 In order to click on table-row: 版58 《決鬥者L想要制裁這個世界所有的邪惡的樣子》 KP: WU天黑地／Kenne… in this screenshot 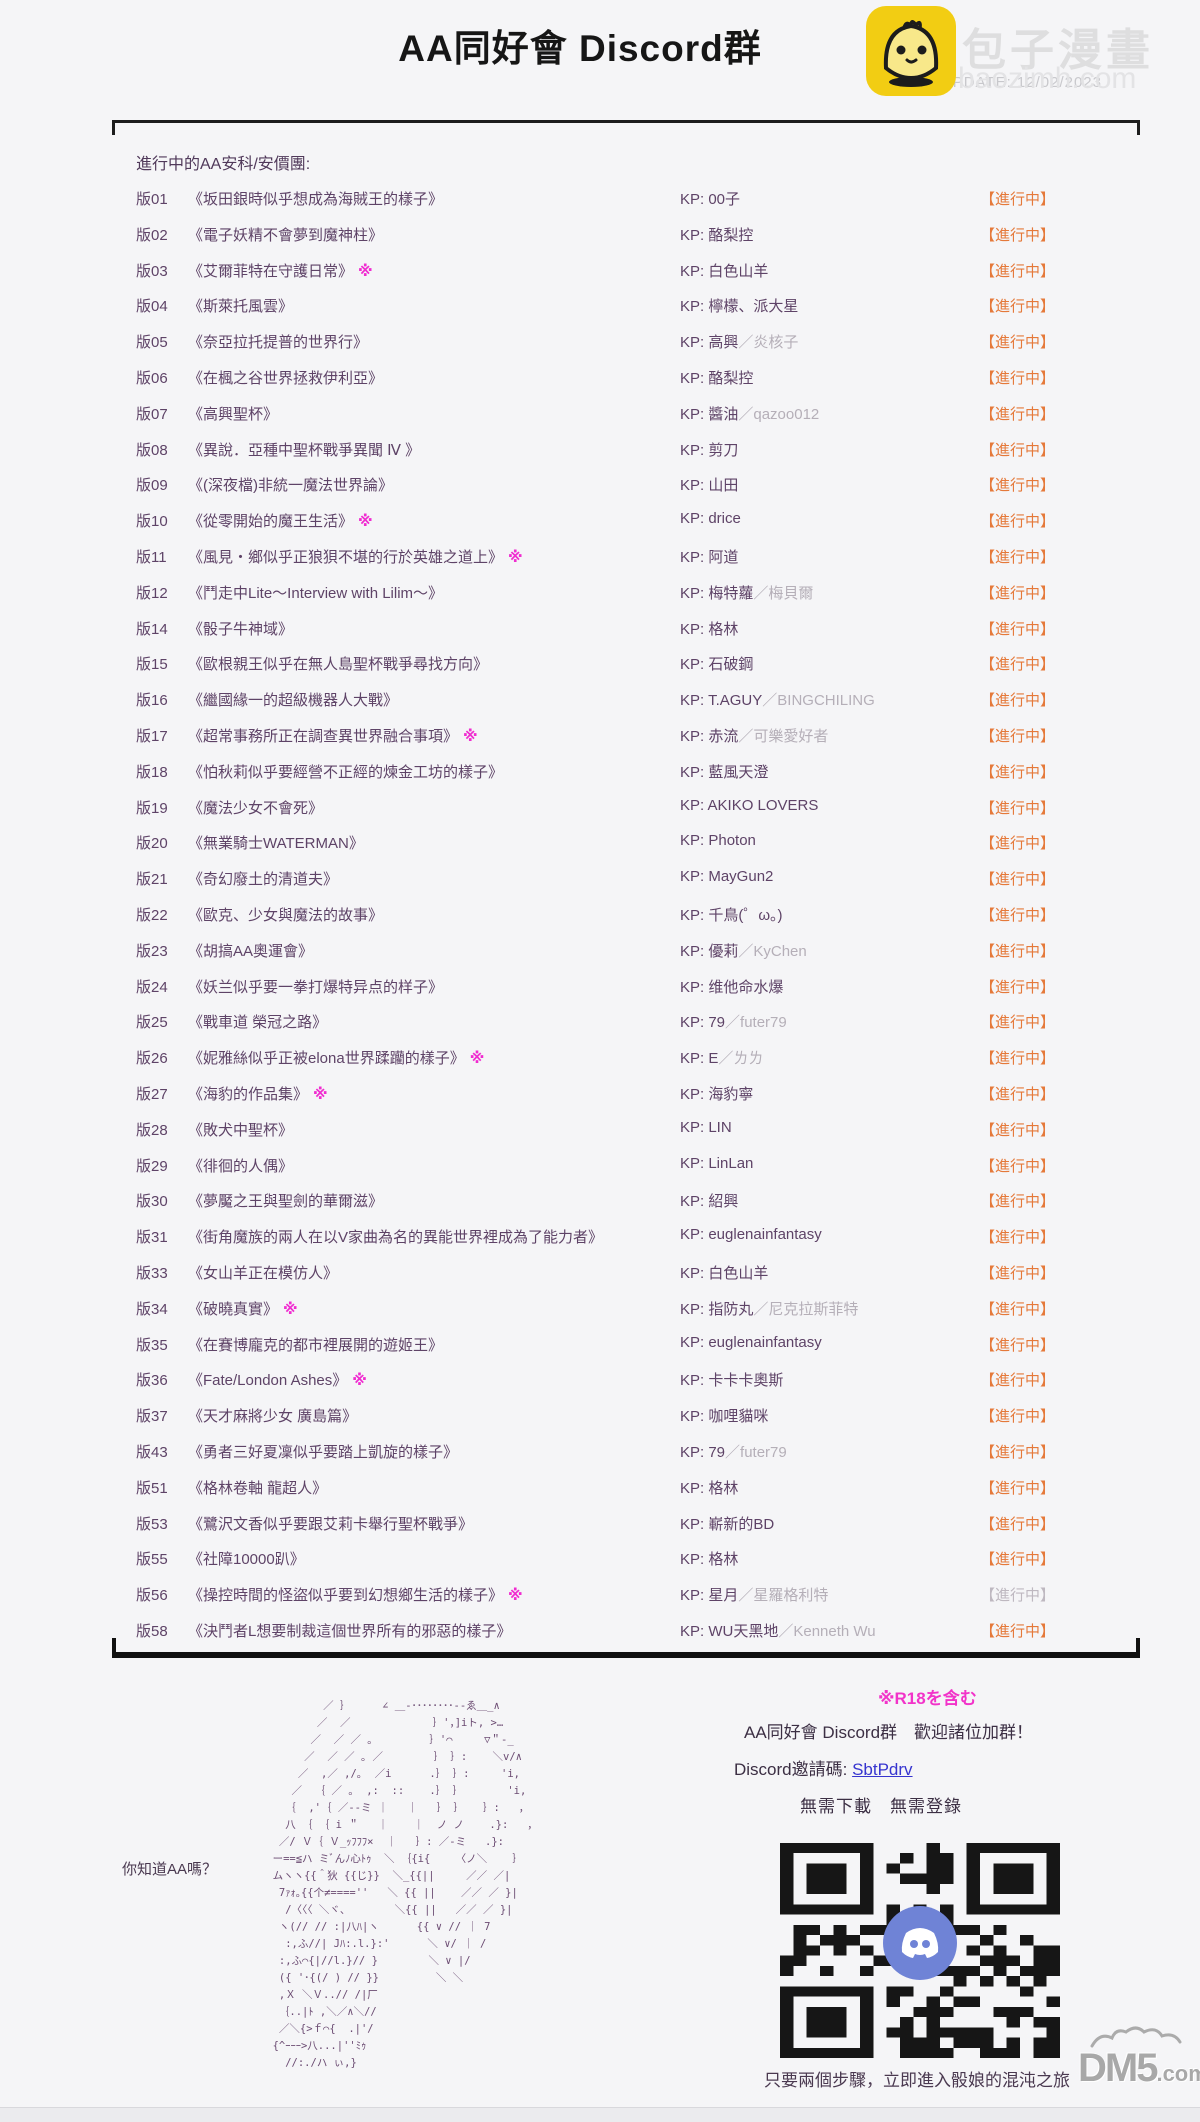, I will do `click(641, 1638)`.